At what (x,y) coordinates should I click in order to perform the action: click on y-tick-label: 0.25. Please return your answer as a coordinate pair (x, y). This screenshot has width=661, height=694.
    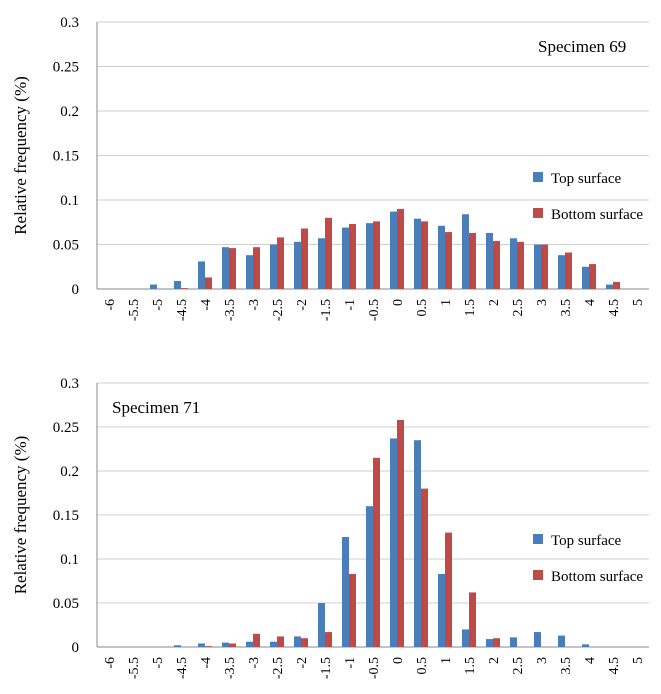
    Looking at the image, I should click on (66, 428).